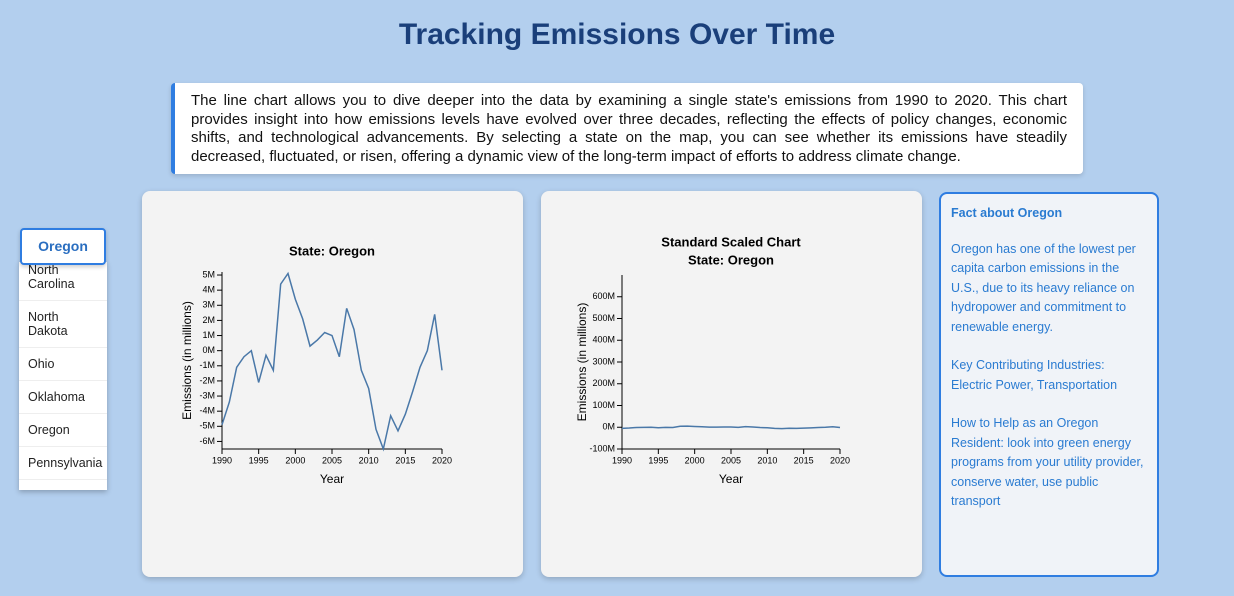  Describe the element at coordinates (603, 318) in the screenshot. I see `y-tick-label: 500M` at that location.